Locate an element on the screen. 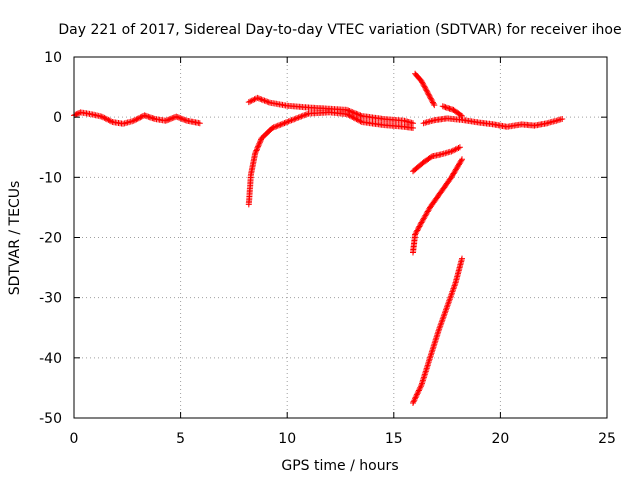  x-tick-label: 15 is located at coordinates (394, 439).